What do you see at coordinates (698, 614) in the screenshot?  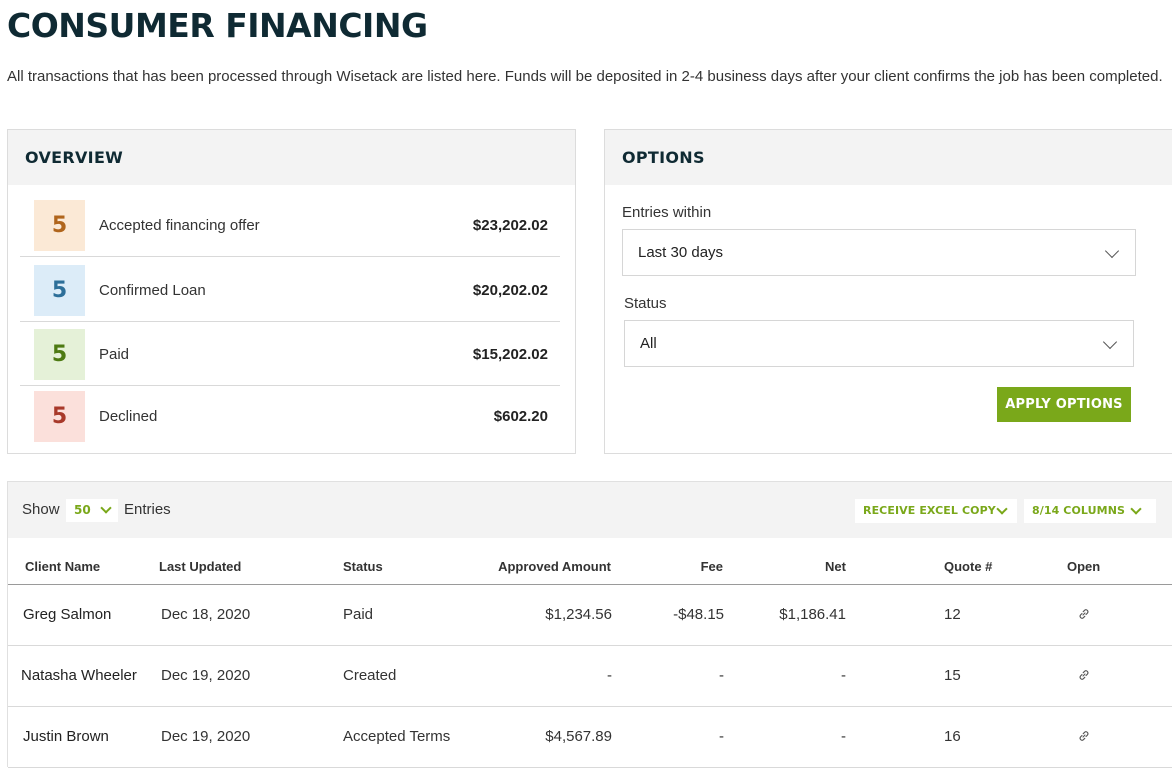 I see `cell-fee: -$48.15` at bounding box center [698, 614].